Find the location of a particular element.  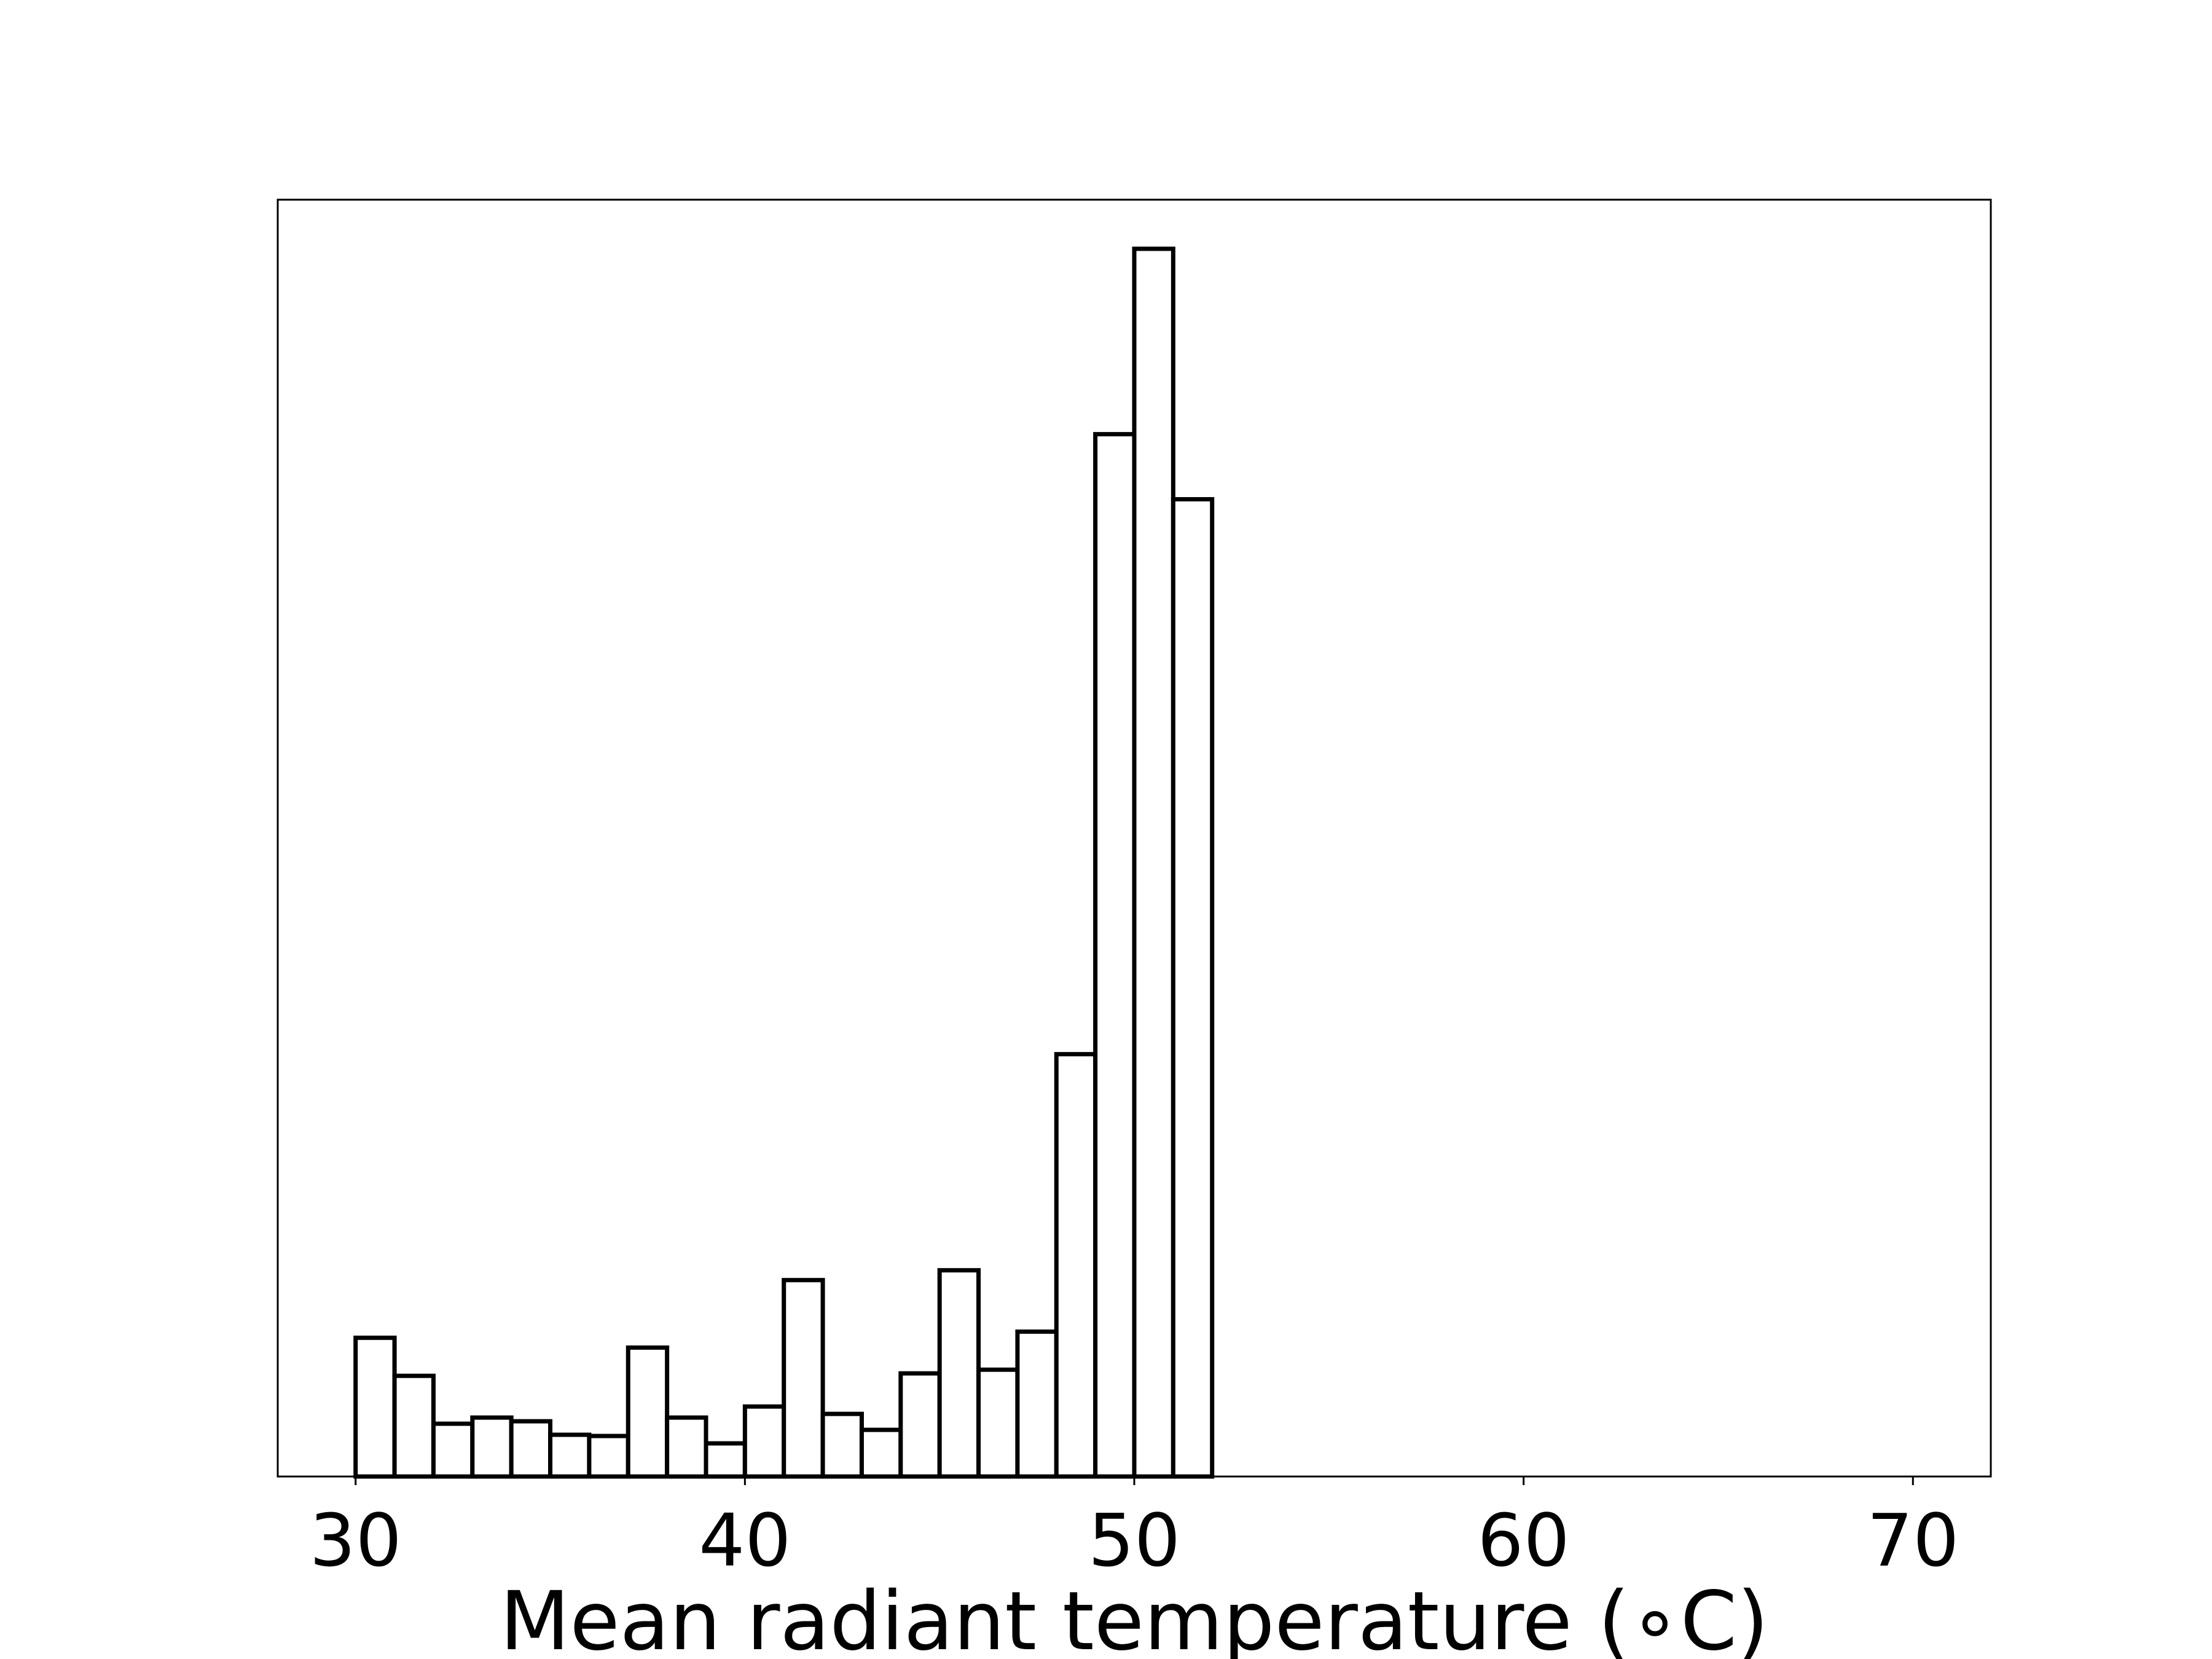

x-tick-label: 50 is located at coordinates (1134, 1540).